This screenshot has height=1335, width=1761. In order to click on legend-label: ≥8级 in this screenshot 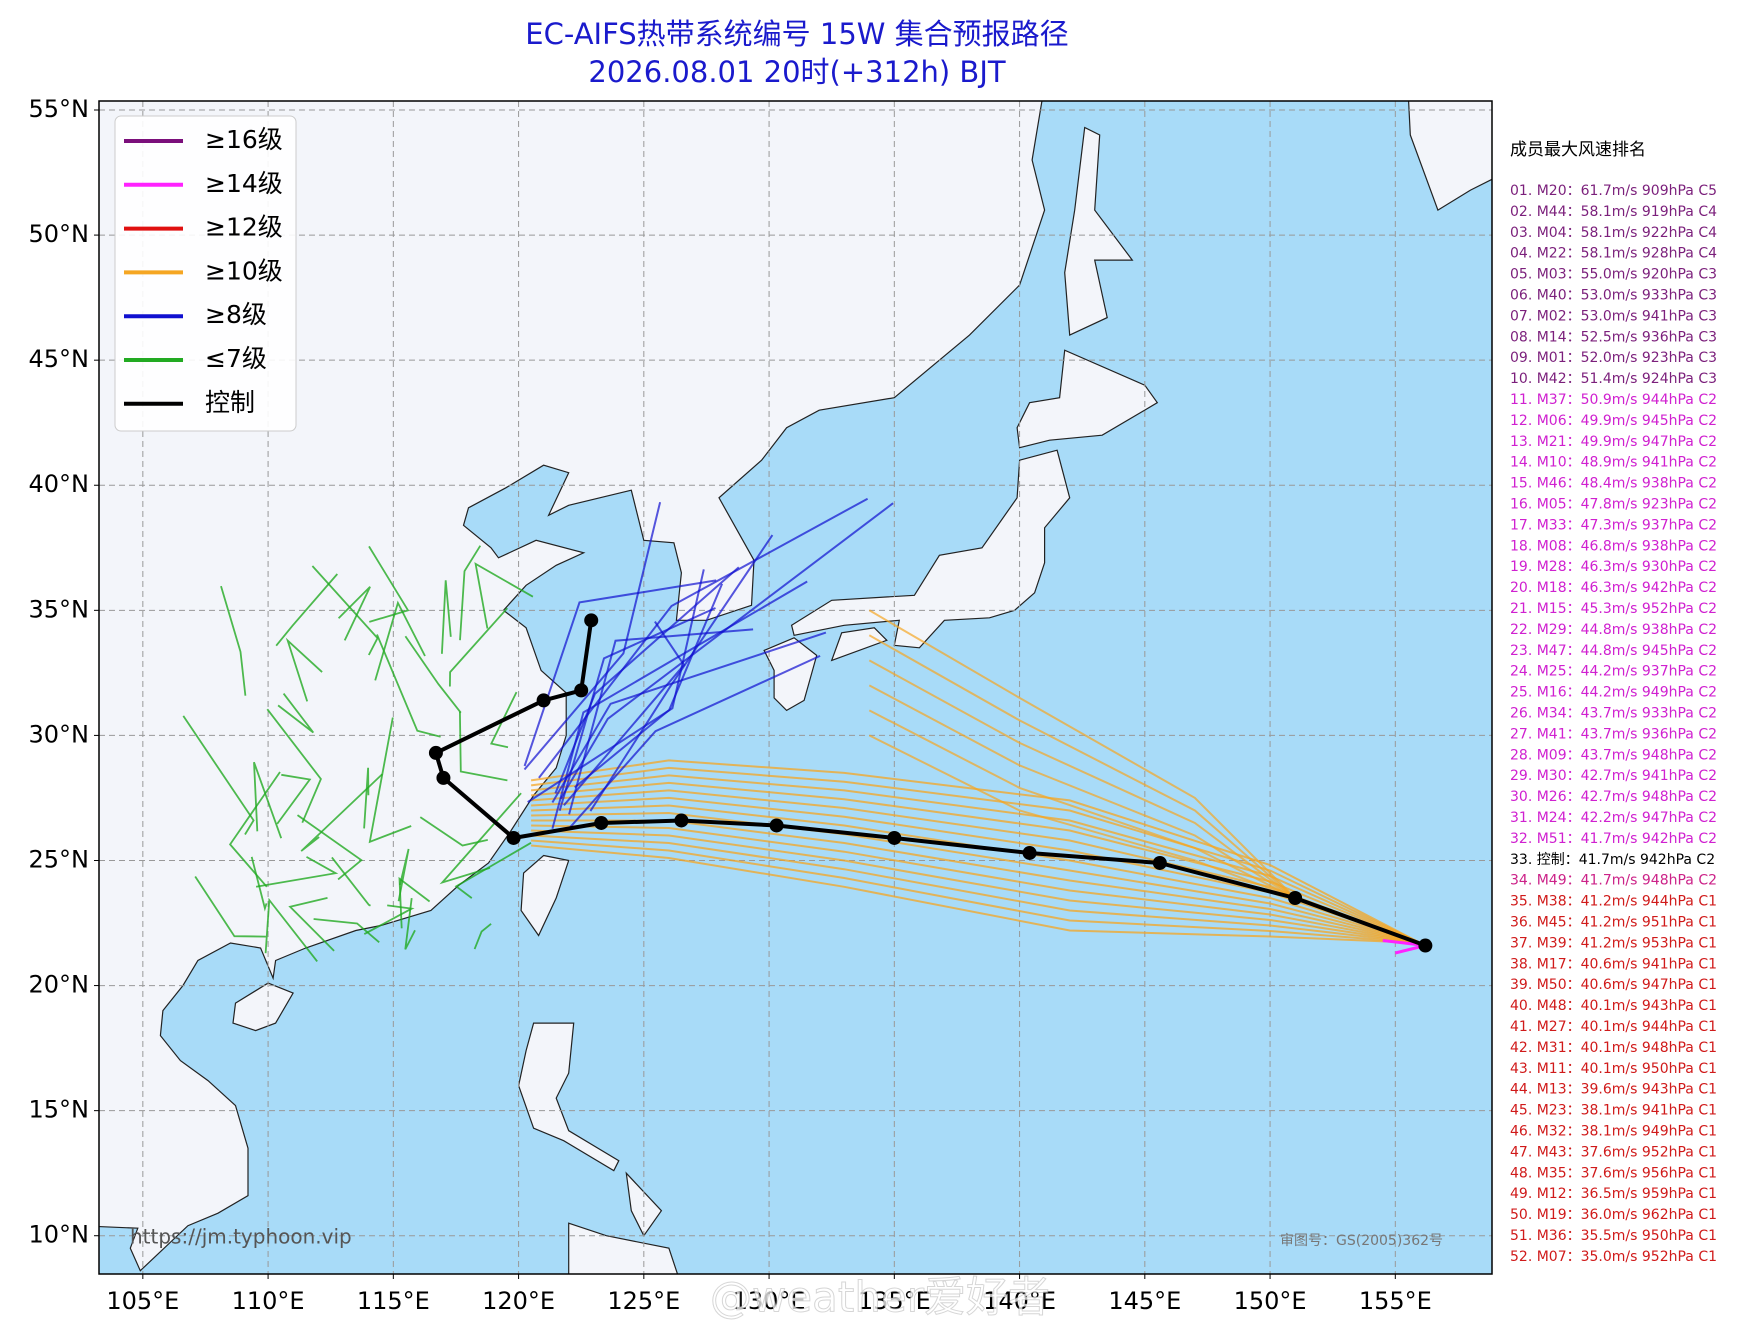, I will do `click(236, 314)`.